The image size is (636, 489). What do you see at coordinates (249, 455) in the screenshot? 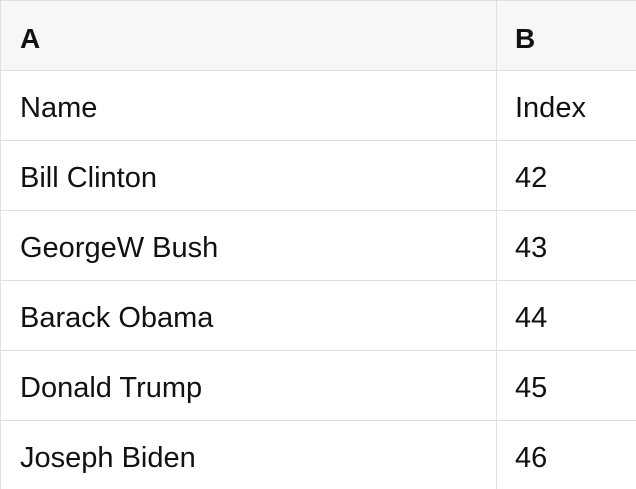
I see `cell-A6: Joseph Biden` at bounding box center [249, 455].